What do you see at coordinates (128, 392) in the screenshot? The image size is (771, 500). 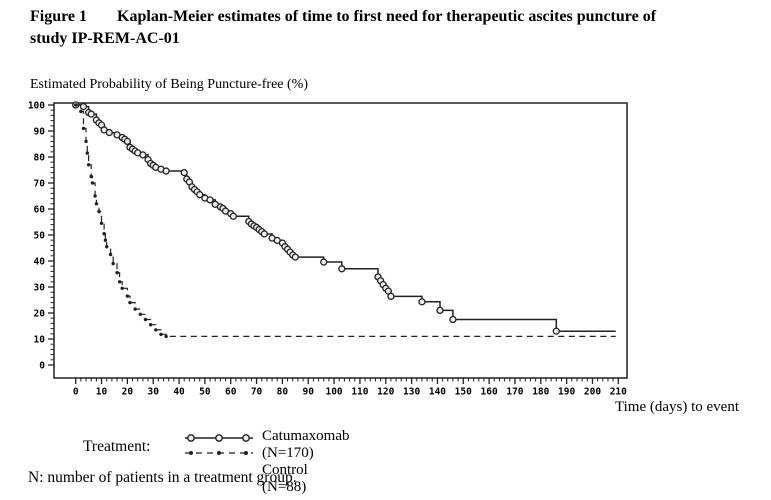 I see `x-tick-label: 20` at bounding box center [128, 392].